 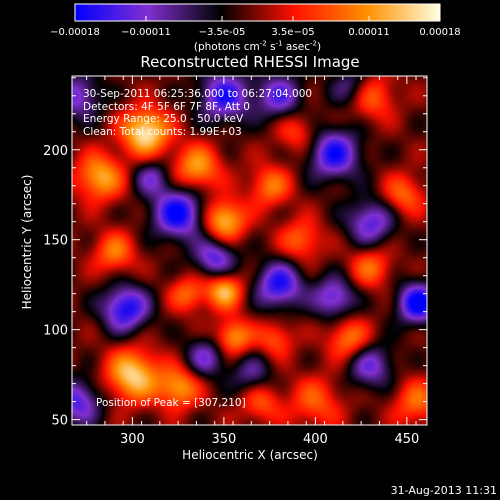 I want to click on colorbar-tick-label: 3.5e−05, so click(x=292, y=32).